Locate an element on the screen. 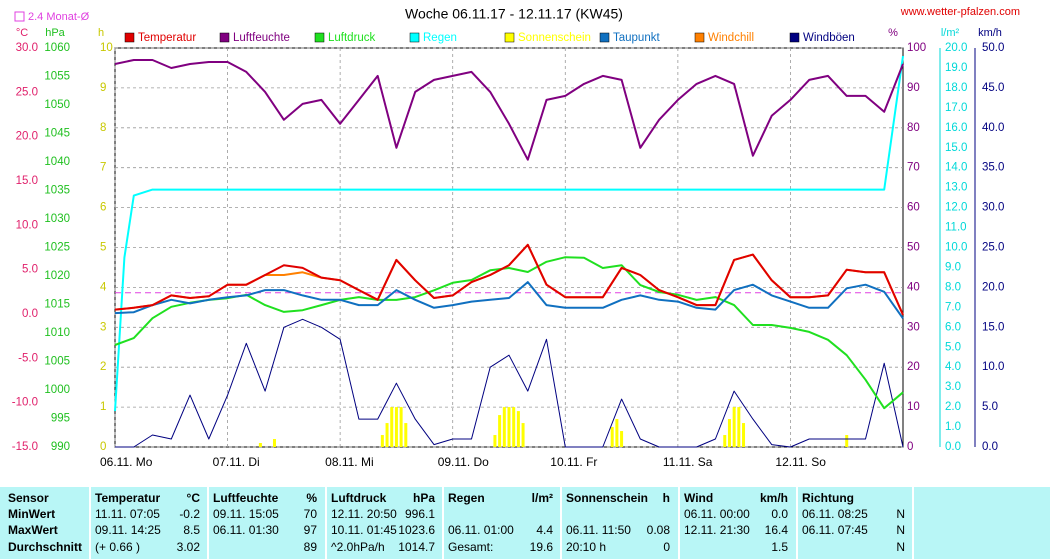  y-tick-label: 40 is located at coordinates (913, 287).